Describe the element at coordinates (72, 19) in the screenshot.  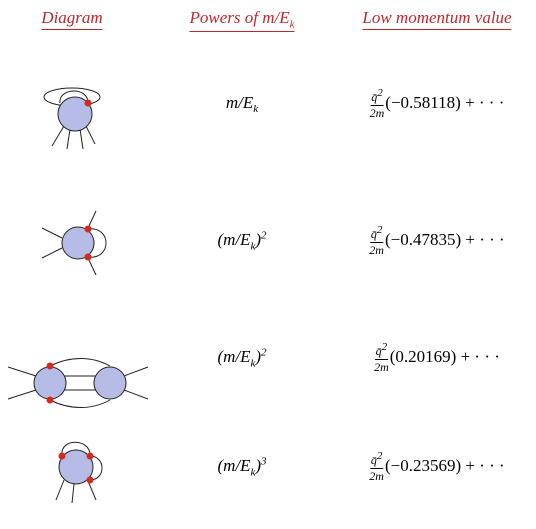
I see `header-diagram: Diagram` at that location.